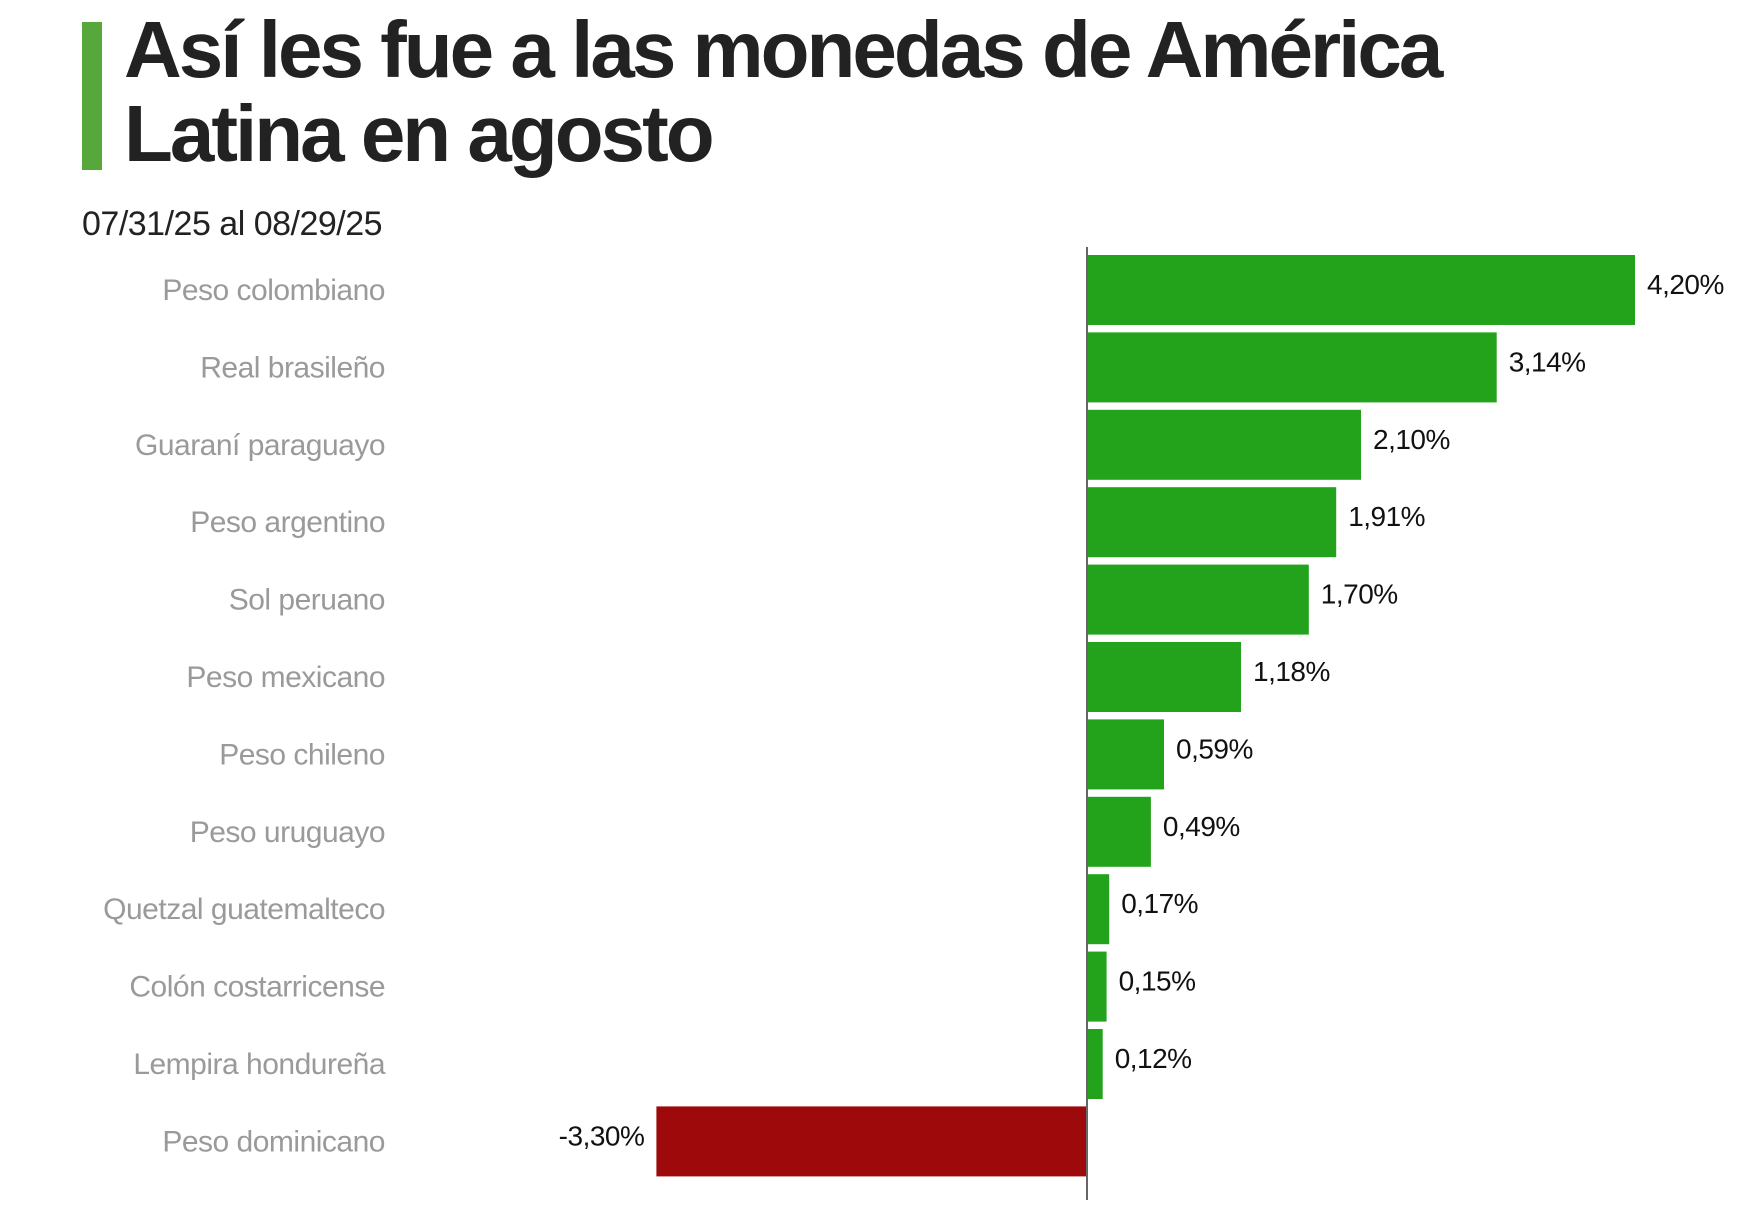  What do you see at coordinates (292, 367) in the screenshot?
I see `category-label: Real brasileño` at bounding box center [292, 367].